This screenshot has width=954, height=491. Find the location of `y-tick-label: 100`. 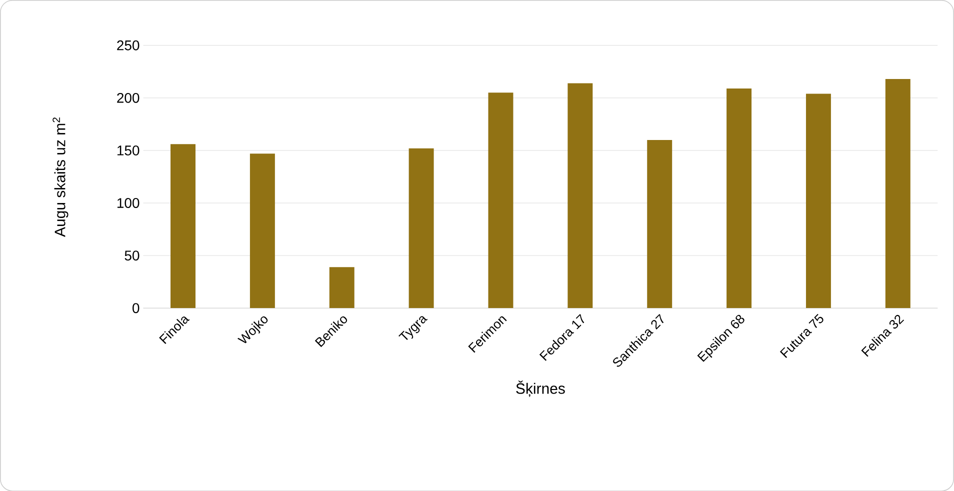

y-tick-label: 100 is located at coordinates (128, 203).